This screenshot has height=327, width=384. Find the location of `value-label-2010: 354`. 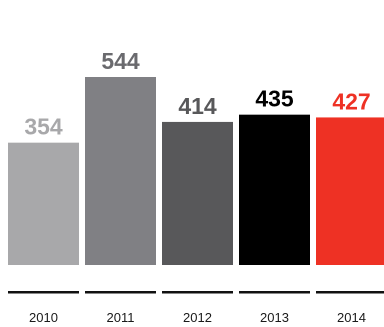

value-label-2010: 354 is located at coordinates (43, 127).